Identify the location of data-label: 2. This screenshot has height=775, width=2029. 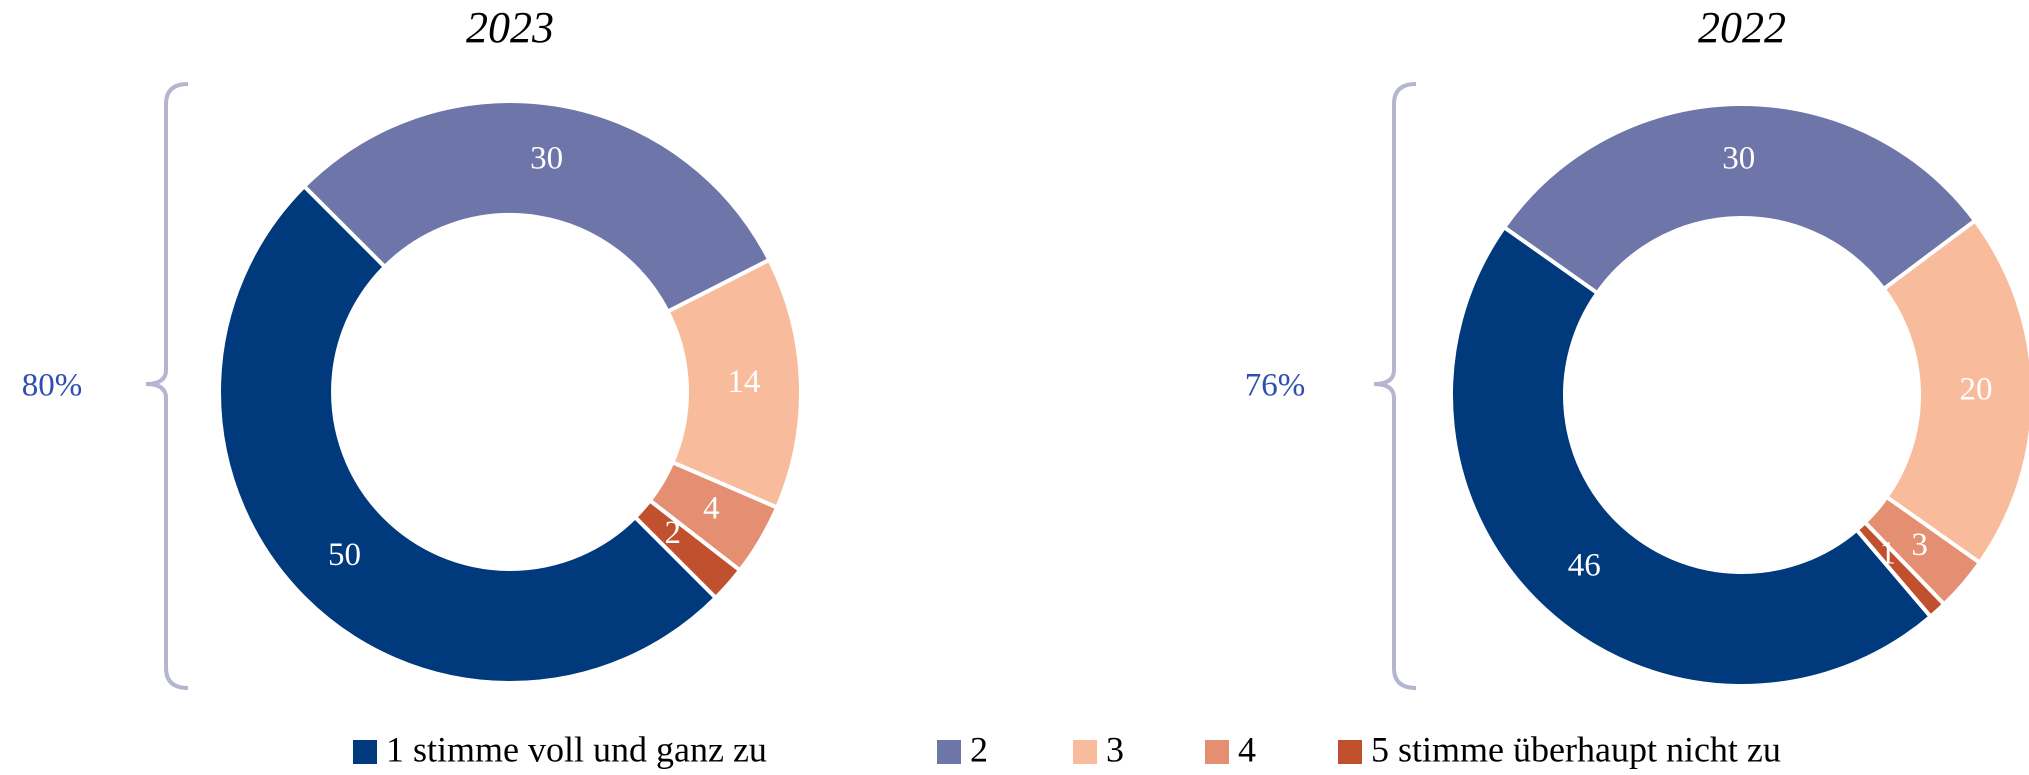
(673, 533).